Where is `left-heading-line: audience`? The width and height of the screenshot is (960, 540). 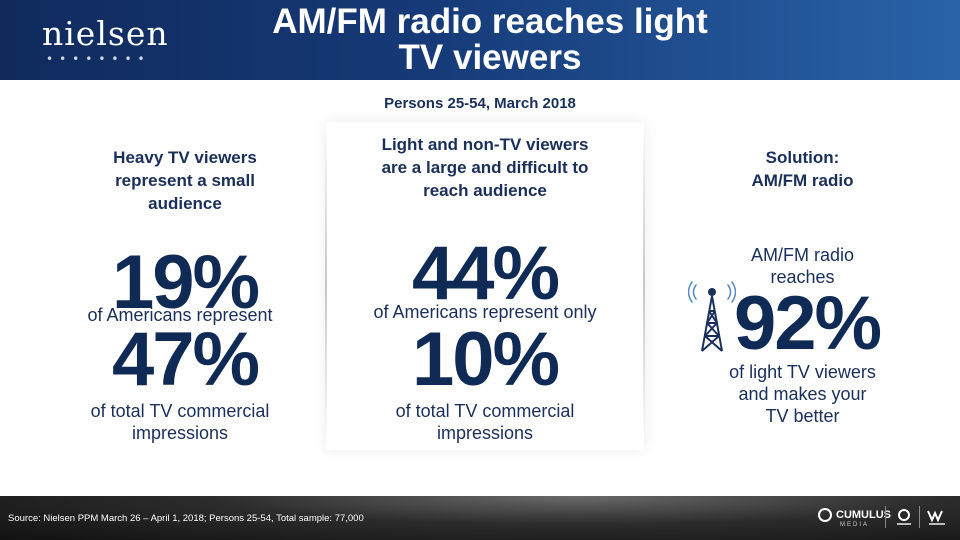 left-heading-line: audience is located at coordinates (185, 203).